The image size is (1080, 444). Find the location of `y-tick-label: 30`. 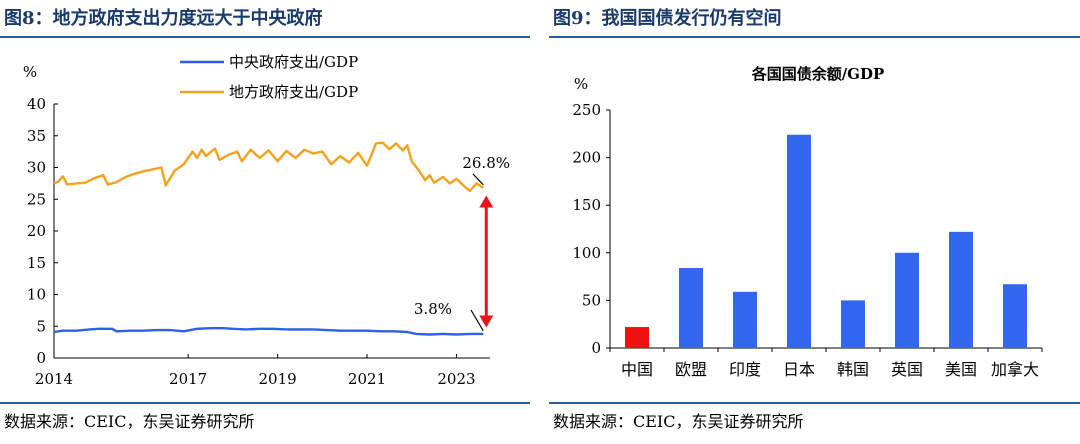

y-tick-label: 30 is located at coordinates (36, 168).